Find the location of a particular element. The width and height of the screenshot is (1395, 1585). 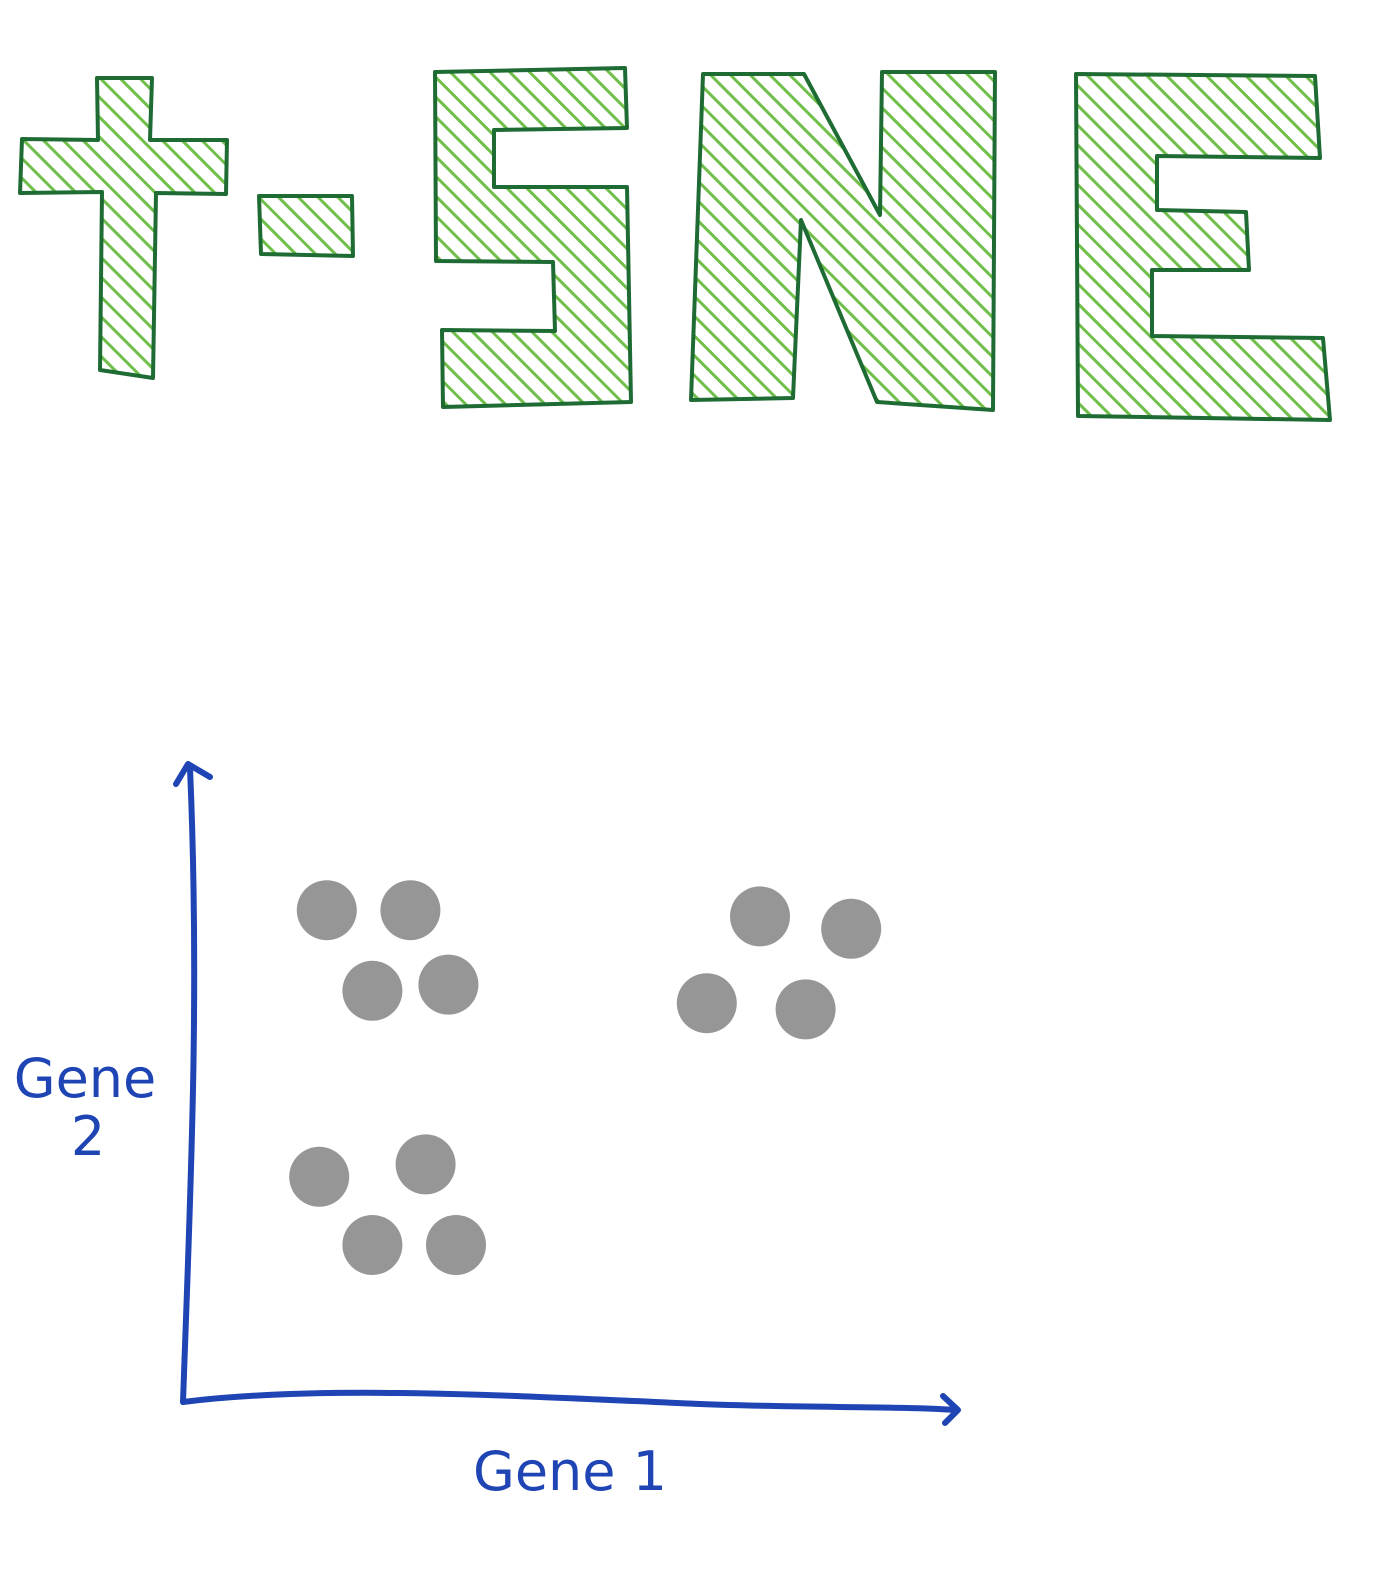

title-hyphen is located at coordinates (306, 226).